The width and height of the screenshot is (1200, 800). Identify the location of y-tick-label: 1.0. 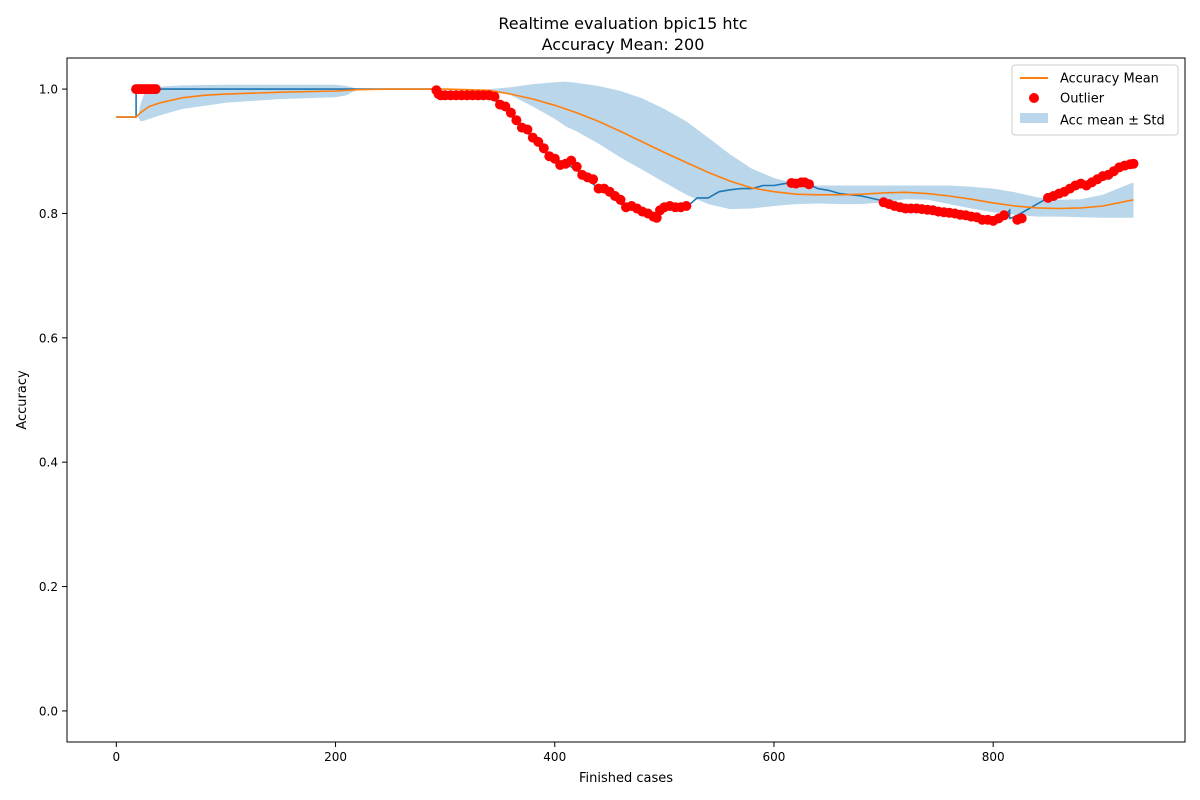
(48, 90).